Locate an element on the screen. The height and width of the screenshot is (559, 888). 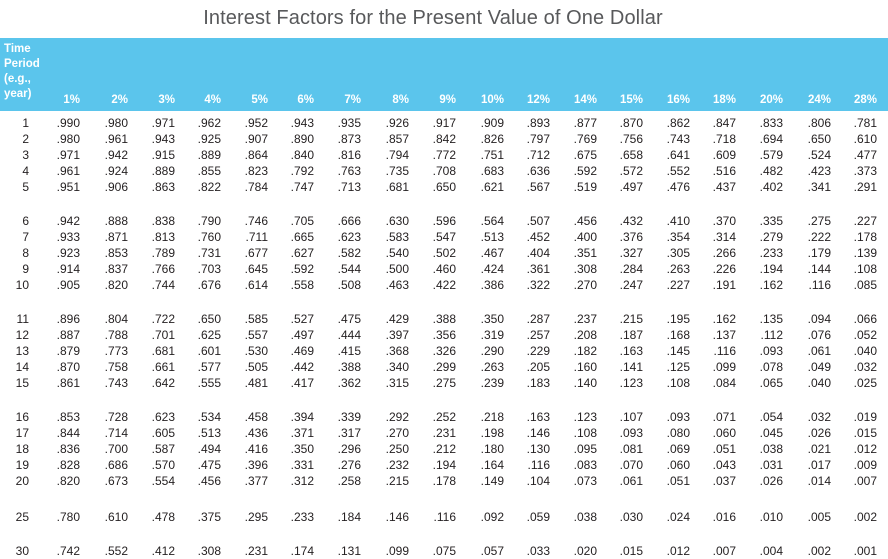
factor-cell: .144 is located at coordinates (819, 269).